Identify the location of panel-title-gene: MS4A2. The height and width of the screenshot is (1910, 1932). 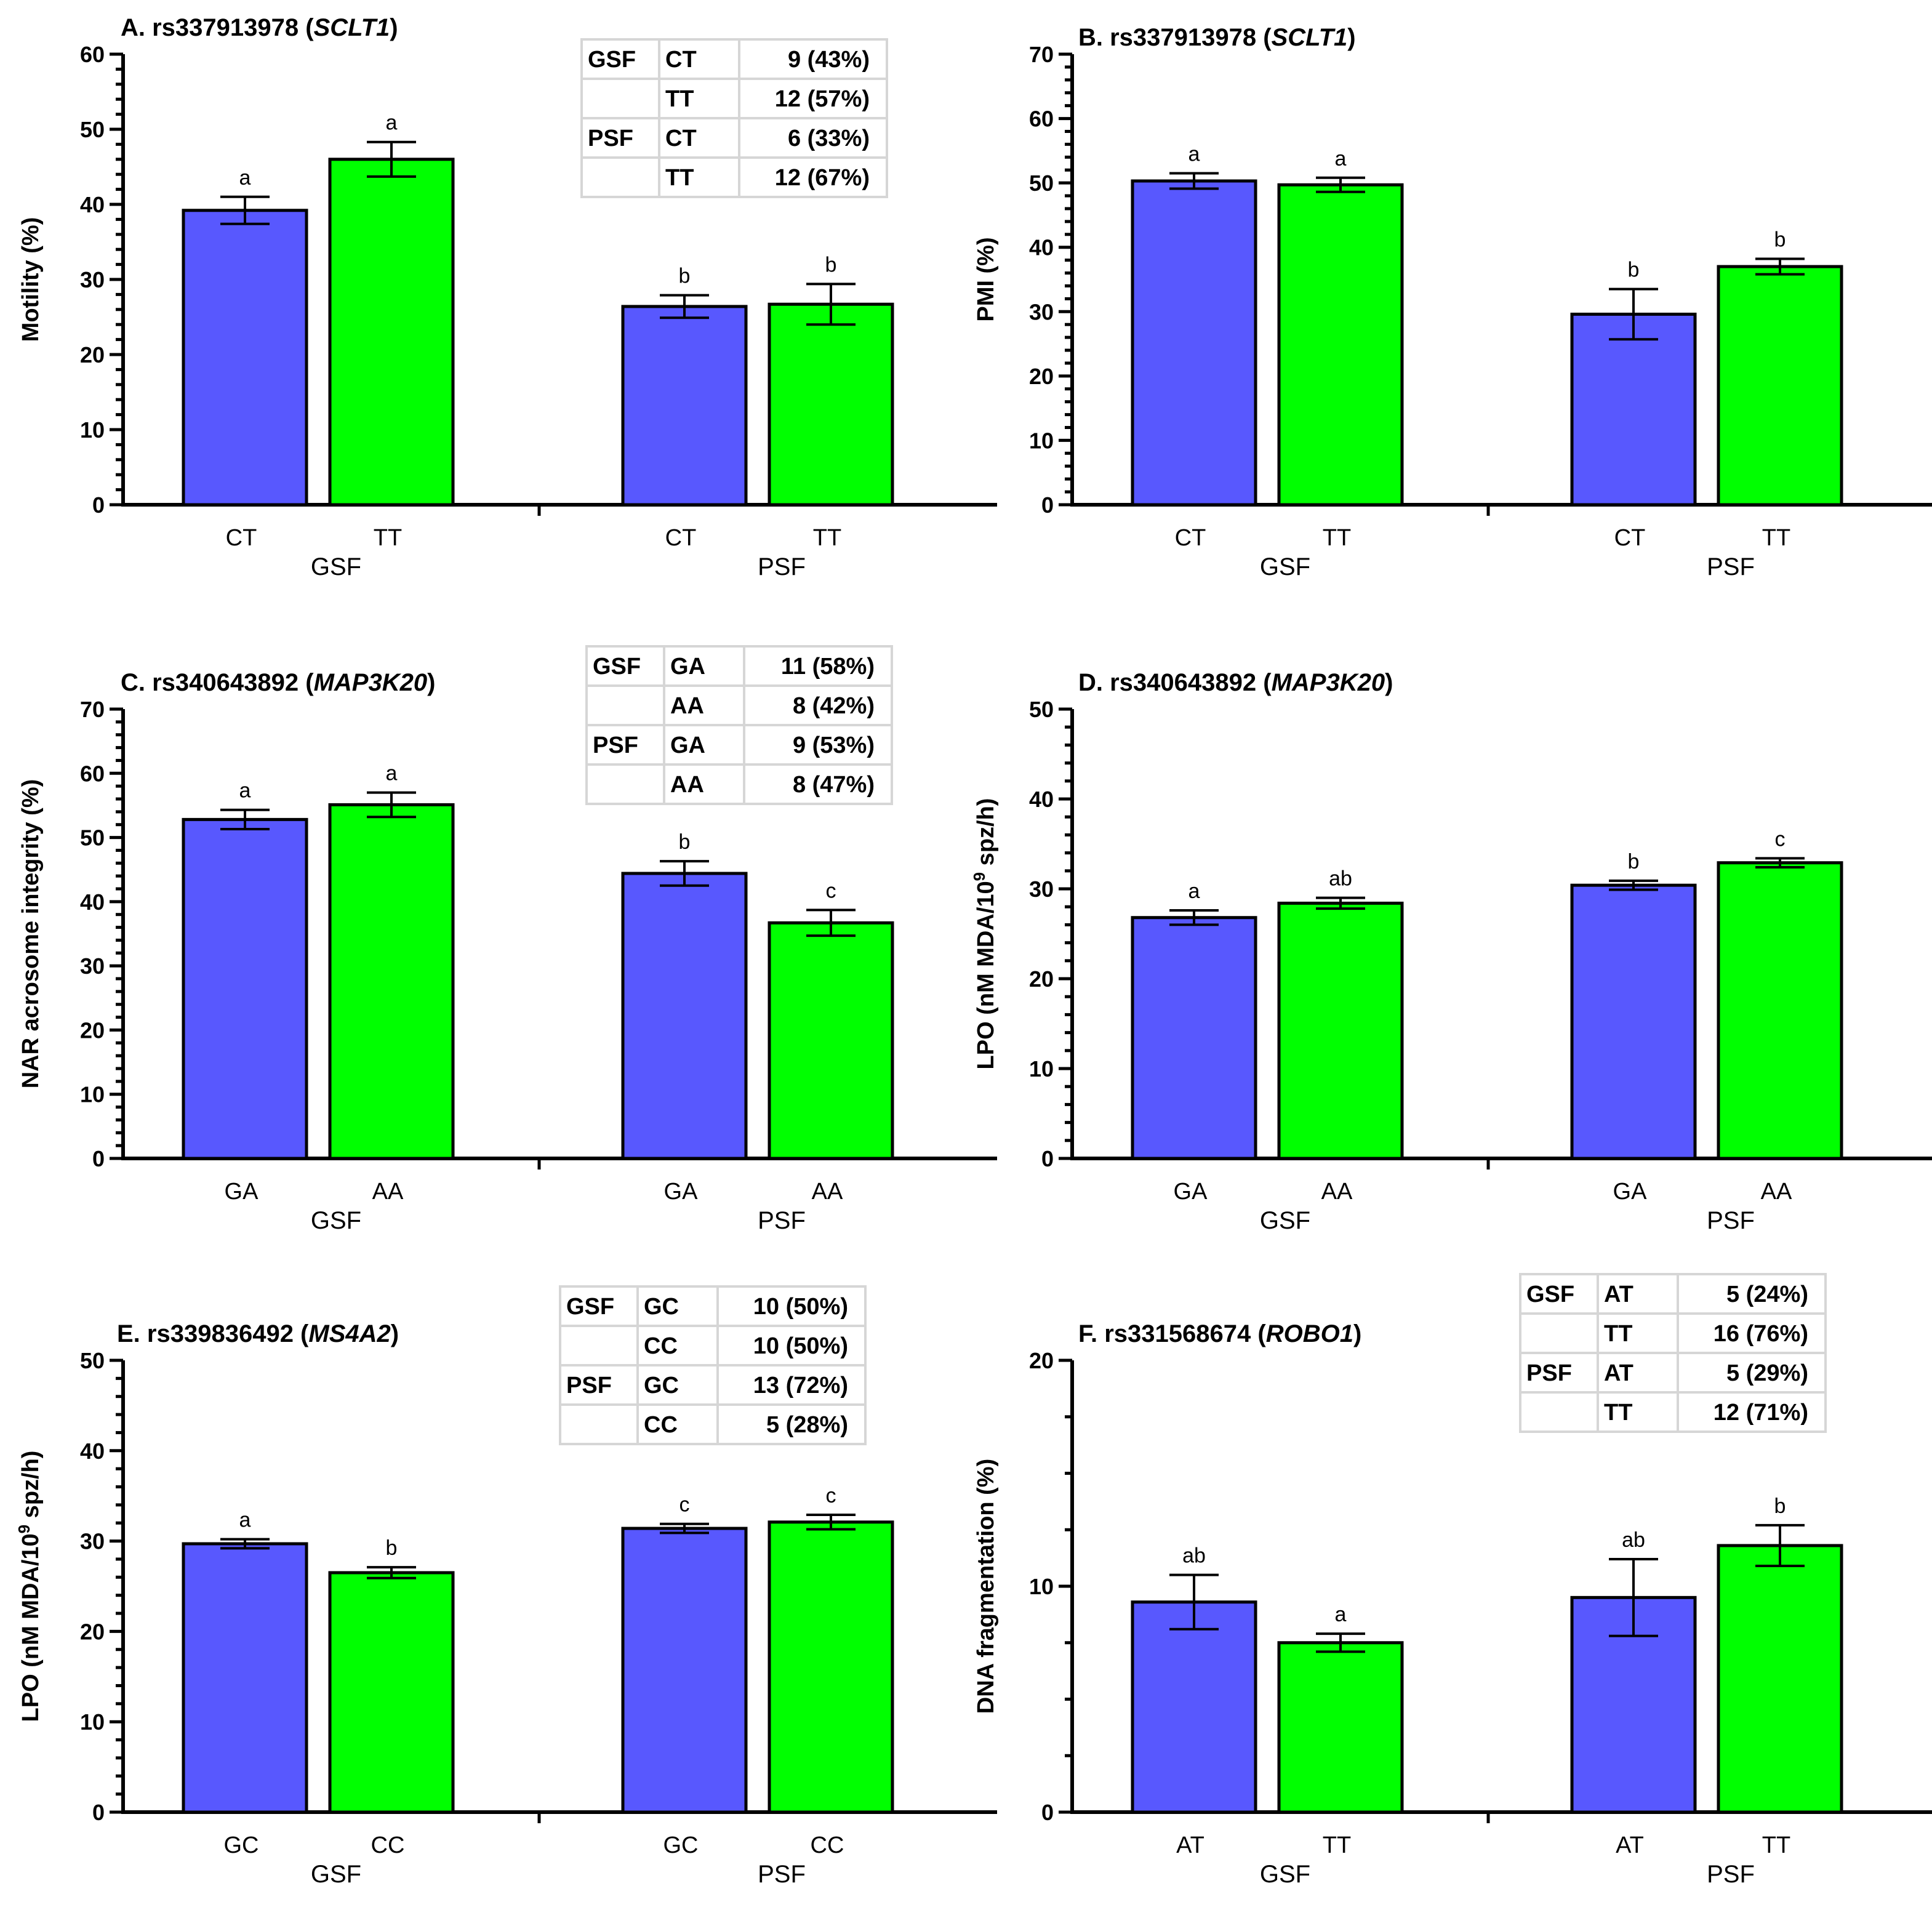
(349, 1333).